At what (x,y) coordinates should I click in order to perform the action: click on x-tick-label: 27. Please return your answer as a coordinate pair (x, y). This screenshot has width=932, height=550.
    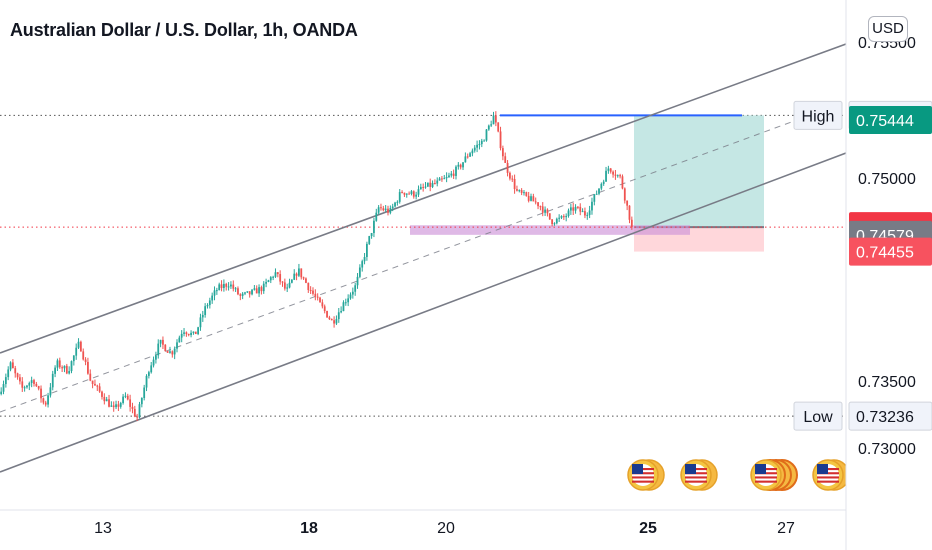
    Looking at the image, I should click on (786, 528).